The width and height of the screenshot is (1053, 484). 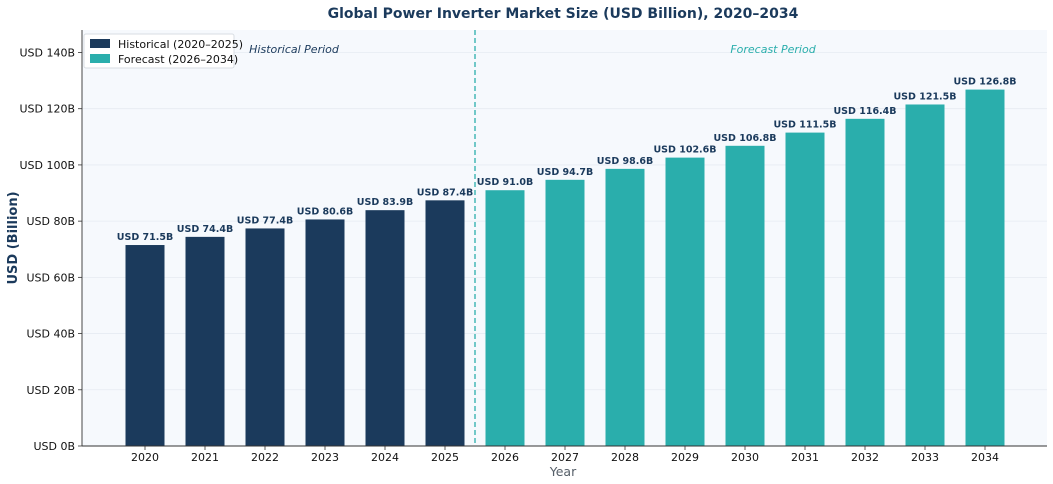 What do you see at coordinates (804, 125) in the screenshot?
I see `data-label-2031: USD 111.5B` at bounding box center [804, 125].